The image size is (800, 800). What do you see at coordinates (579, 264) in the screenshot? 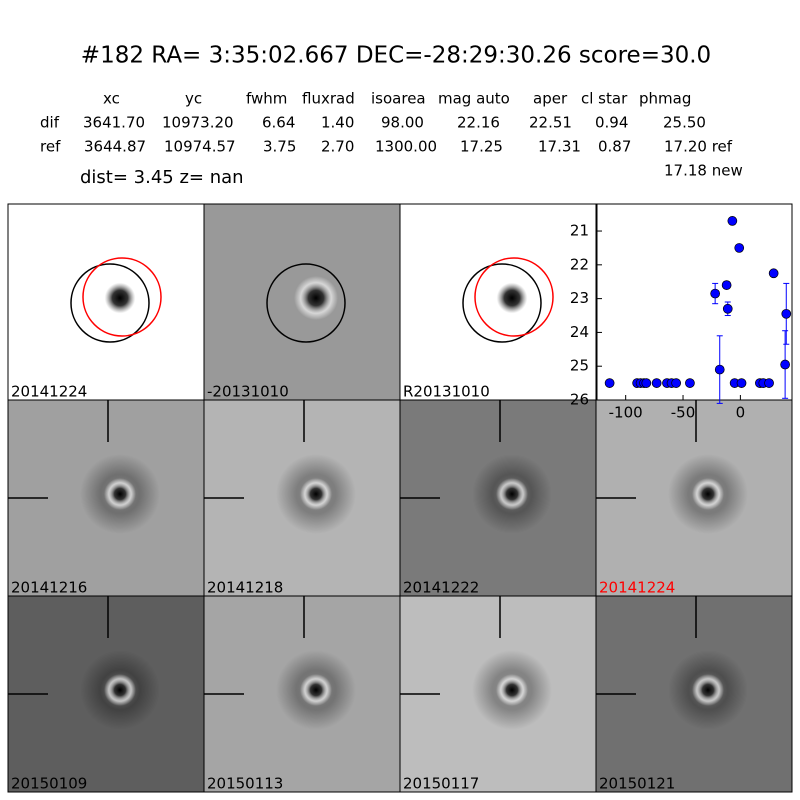
I see `y-tick-label: 22` at bounding box center [579, 264].